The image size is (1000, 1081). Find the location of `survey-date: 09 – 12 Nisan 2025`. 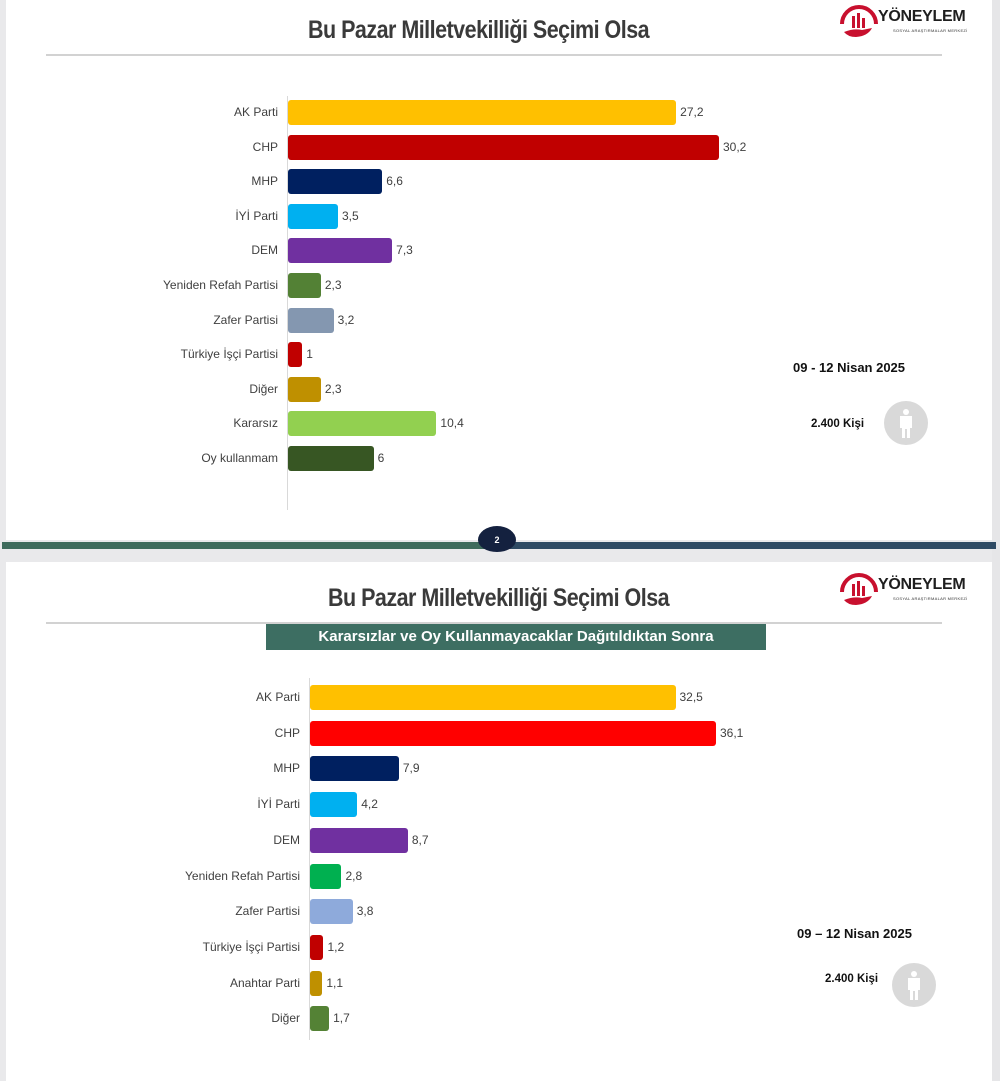

survey-date: 09 – 12 Nisan 2025 is located at coordinates (854, 933).